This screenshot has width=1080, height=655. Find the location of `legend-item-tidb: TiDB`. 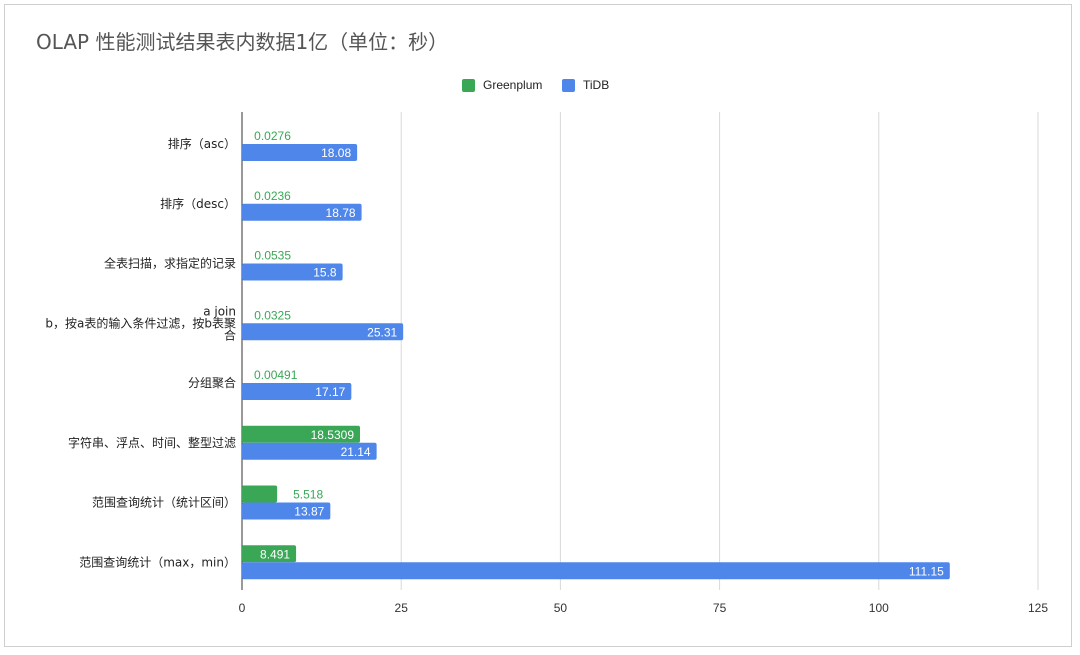

legend-item-tidb: TiDB is located at coordinates (585, 85).